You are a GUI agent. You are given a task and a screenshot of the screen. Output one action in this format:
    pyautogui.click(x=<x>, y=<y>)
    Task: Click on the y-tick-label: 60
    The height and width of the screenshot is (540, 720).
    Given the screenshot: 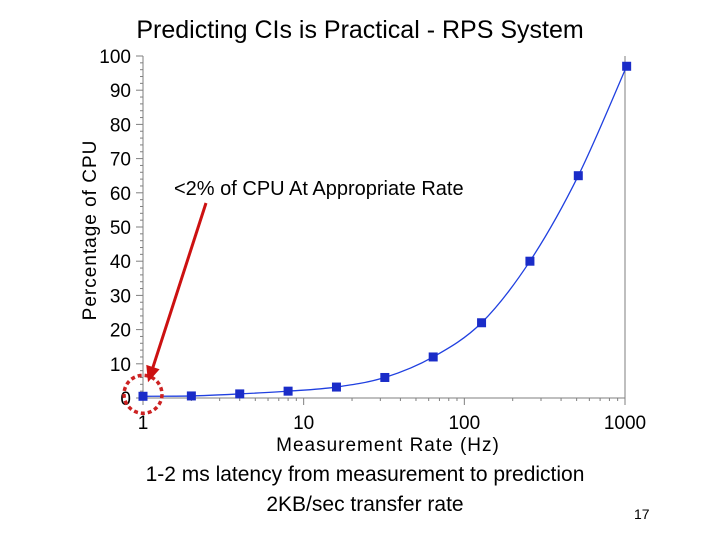 What is the action you would take?
    pyautogui.click(x=120, y=194)
    